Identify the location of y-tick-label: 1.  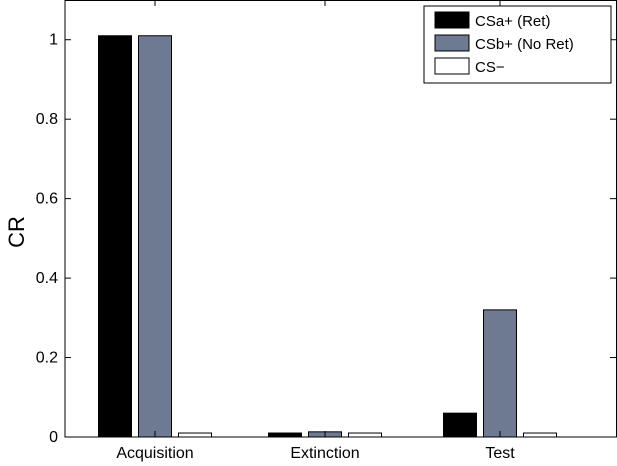
(53, 40).